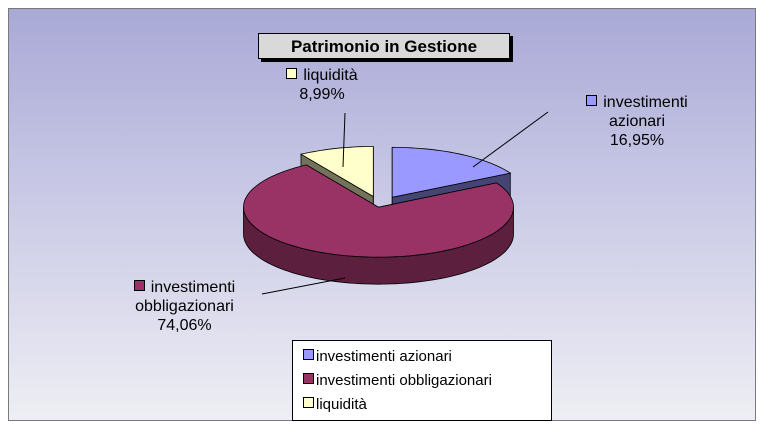 The image size is (765, 429). I want to click on label-category: liquidità, so click(330, 75).